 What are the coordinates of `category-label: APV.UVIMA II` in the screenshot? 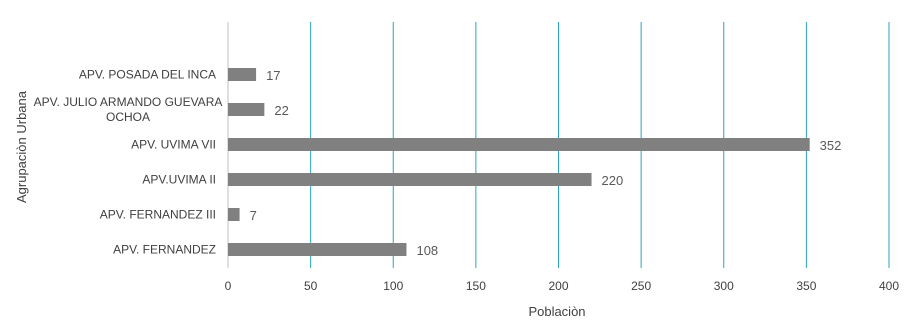 It's located at (179, 180).